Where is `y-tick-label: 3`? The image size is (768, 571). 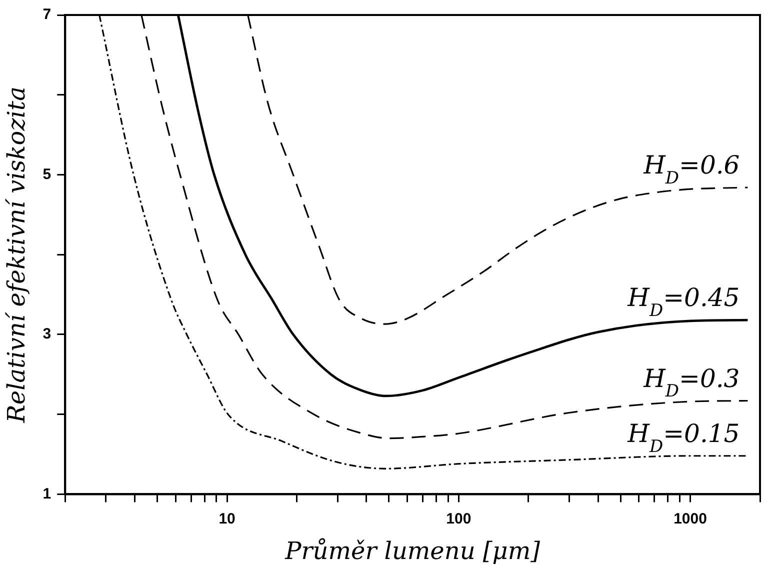
y-tick-label: 3 is located at coordinates (47, 334).